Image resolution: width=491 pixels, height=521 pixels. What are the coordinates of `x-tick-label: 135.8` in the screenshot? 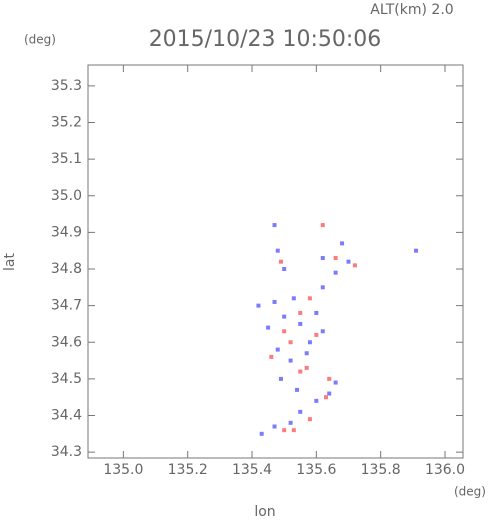 It's located at (381, 470).